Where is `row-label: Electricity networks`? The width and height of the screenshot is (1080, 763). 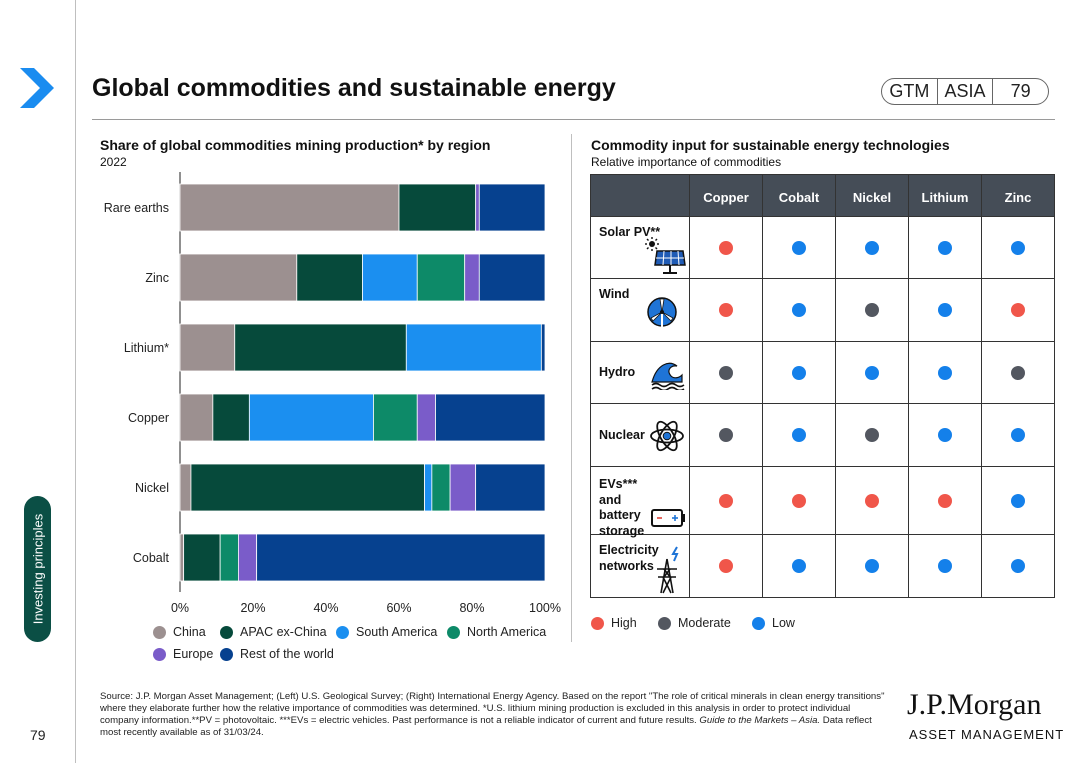 row-label: Electricity networks is located at coordinates (629, 558).